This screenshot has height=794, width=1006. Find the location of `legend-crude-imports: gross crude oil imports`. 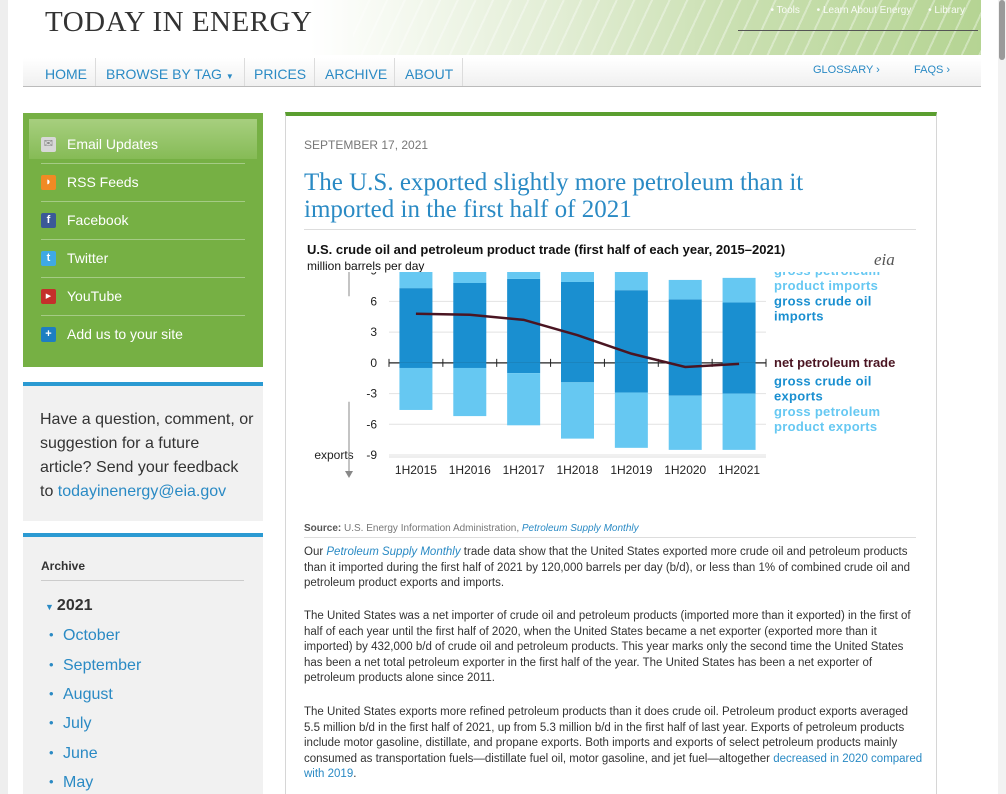

legend-crude-imports: gross crude oil imports is located at coordinates (823, 309).